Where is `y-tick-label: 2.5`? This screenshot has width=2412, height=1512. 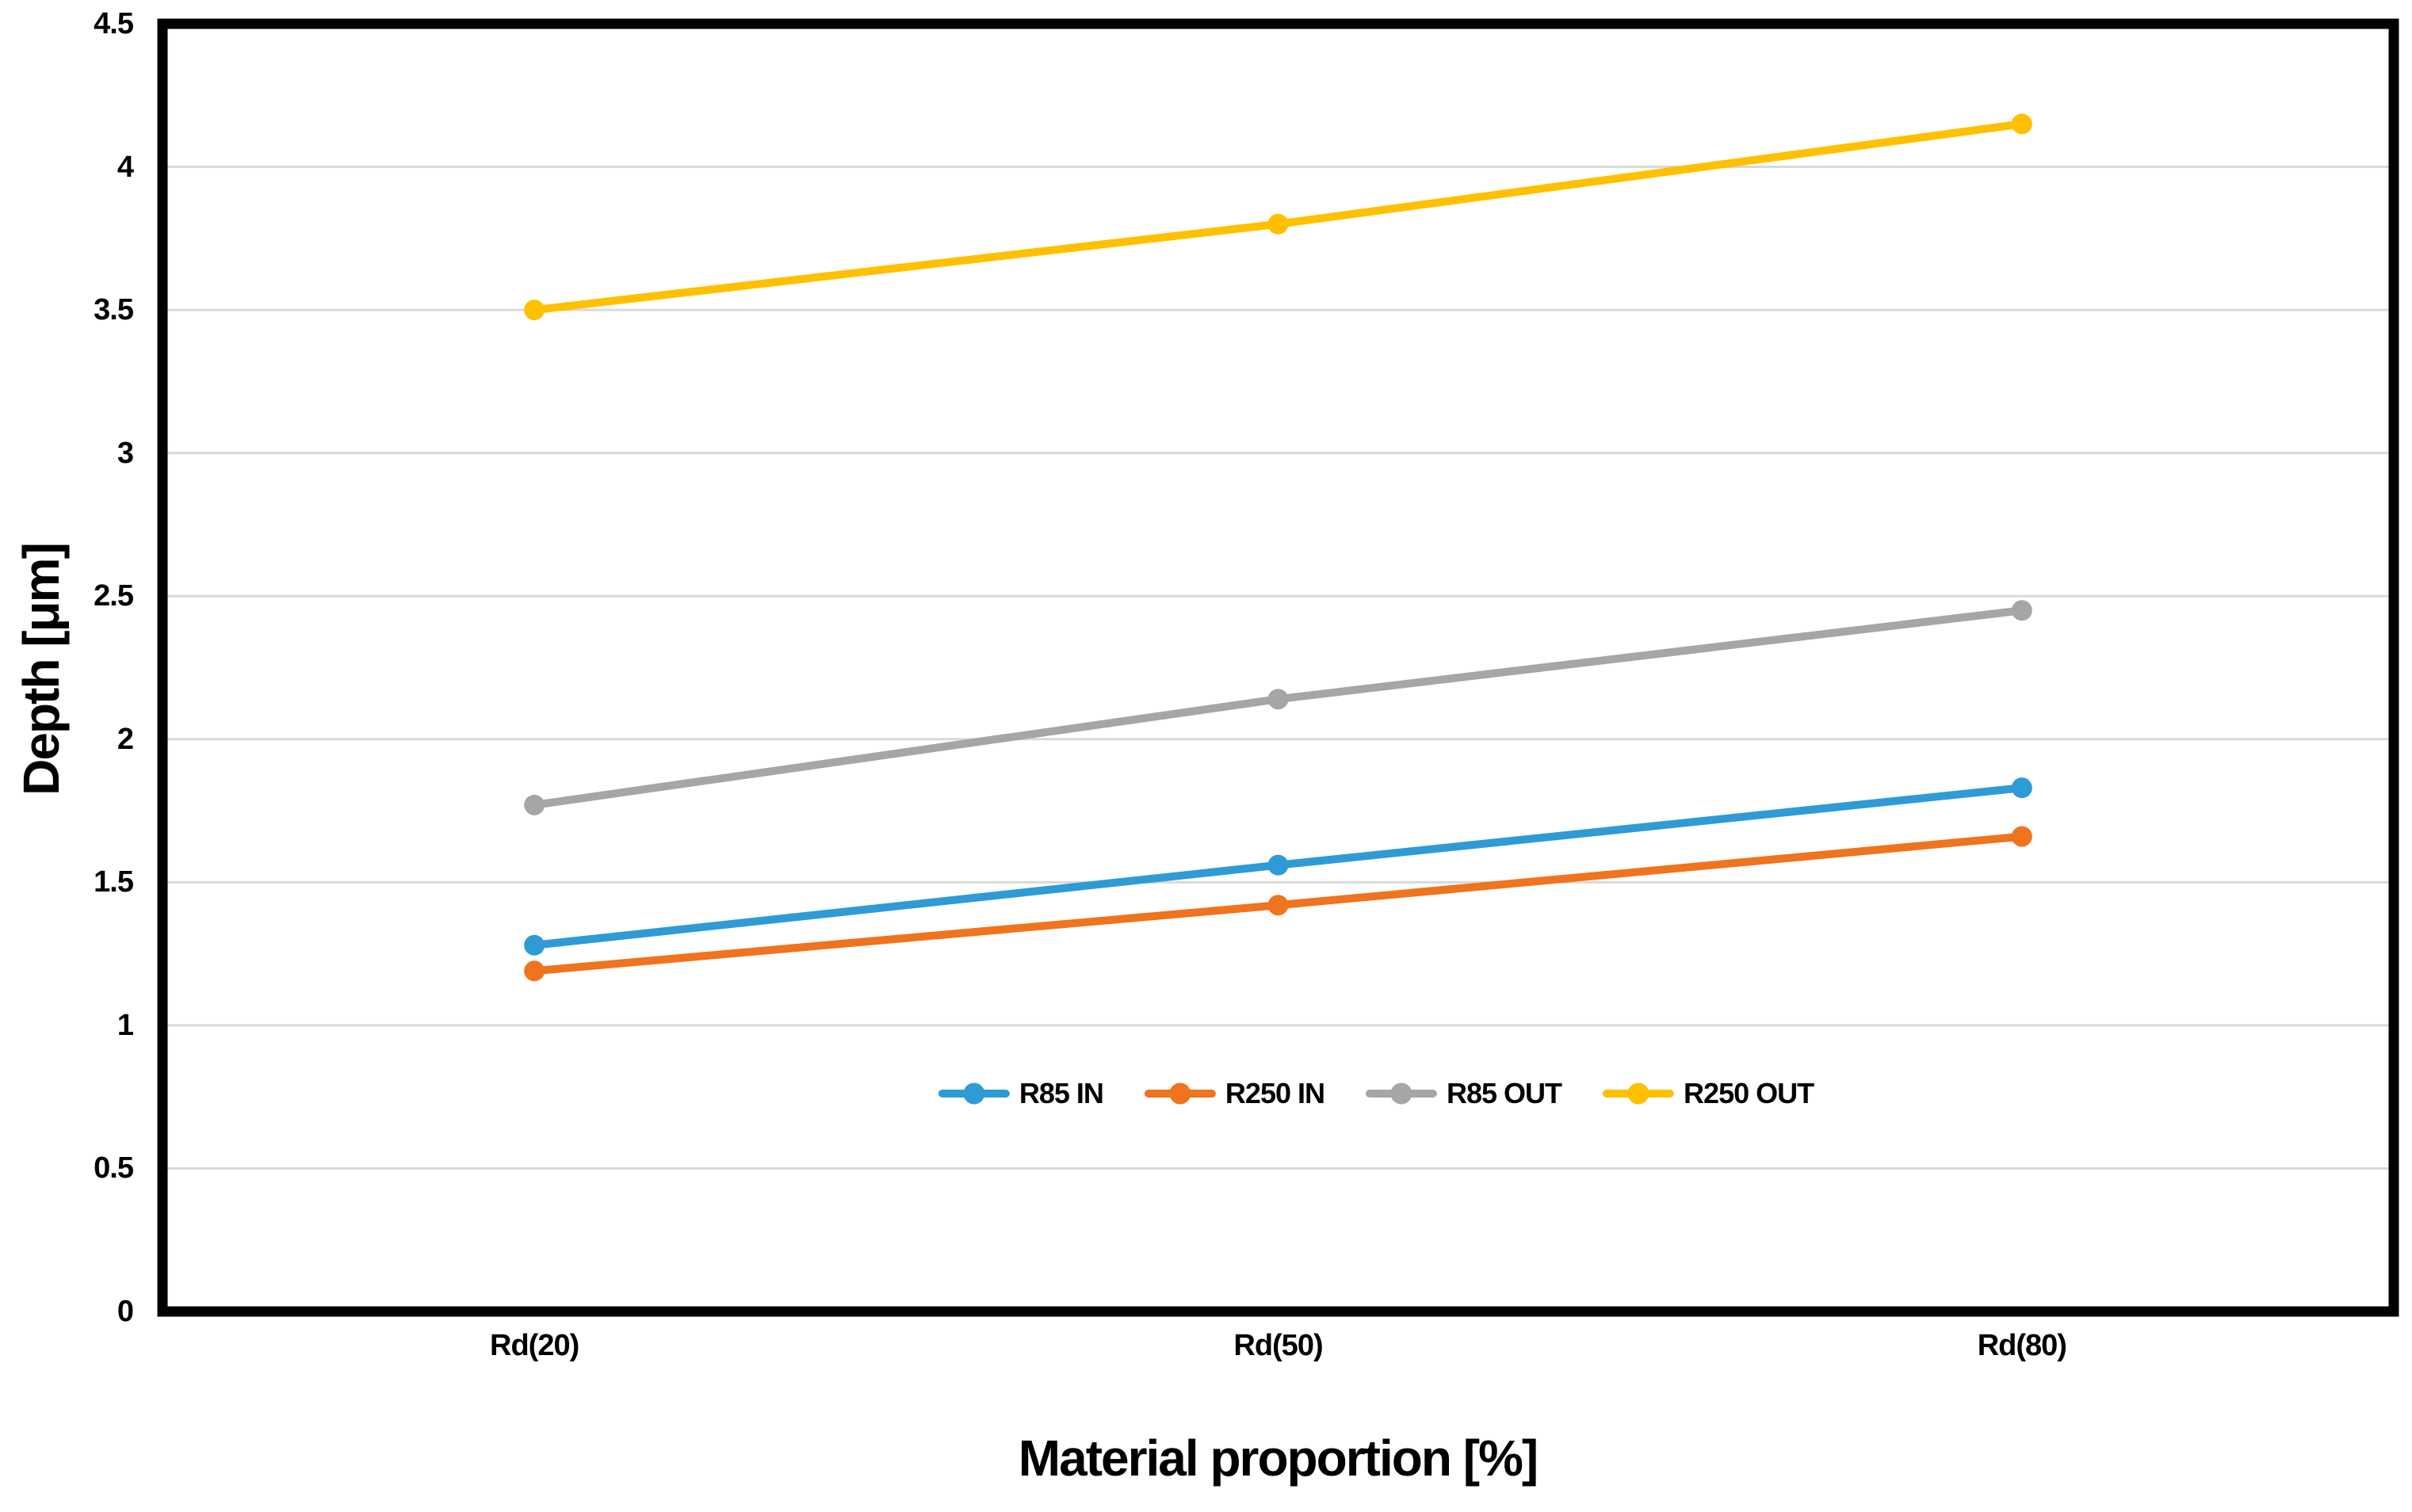
y-tick-label: 2.5 is located at coordinates (114, 596).